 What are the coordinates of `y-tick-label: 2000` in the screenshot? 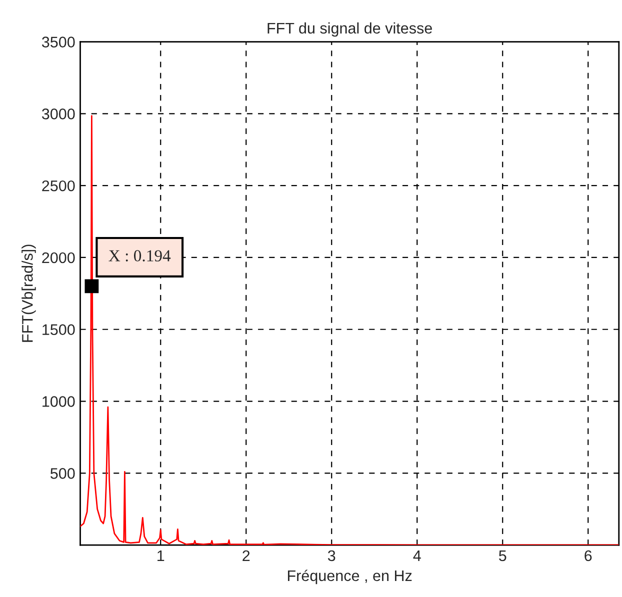 It's located at (58, 258).